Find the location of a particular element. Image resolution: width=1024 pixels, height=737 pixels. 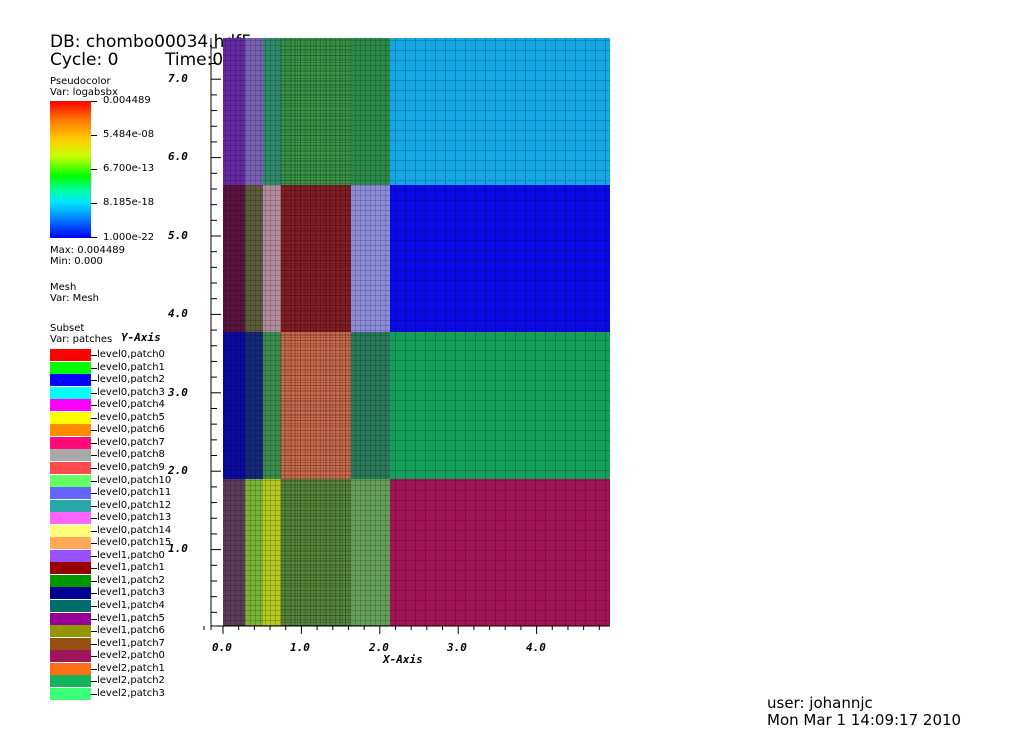

subset-item-label: level0,patch8 is located at coordinates (131, 455).